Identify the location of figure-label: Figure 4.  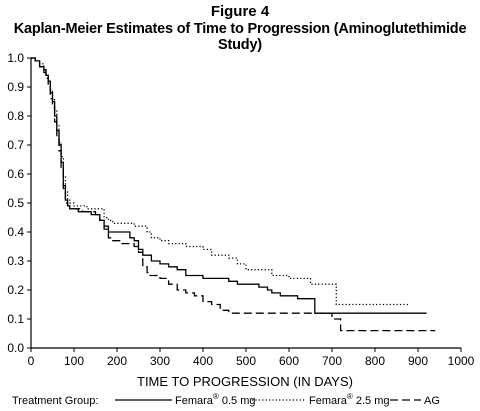
(240, 11).